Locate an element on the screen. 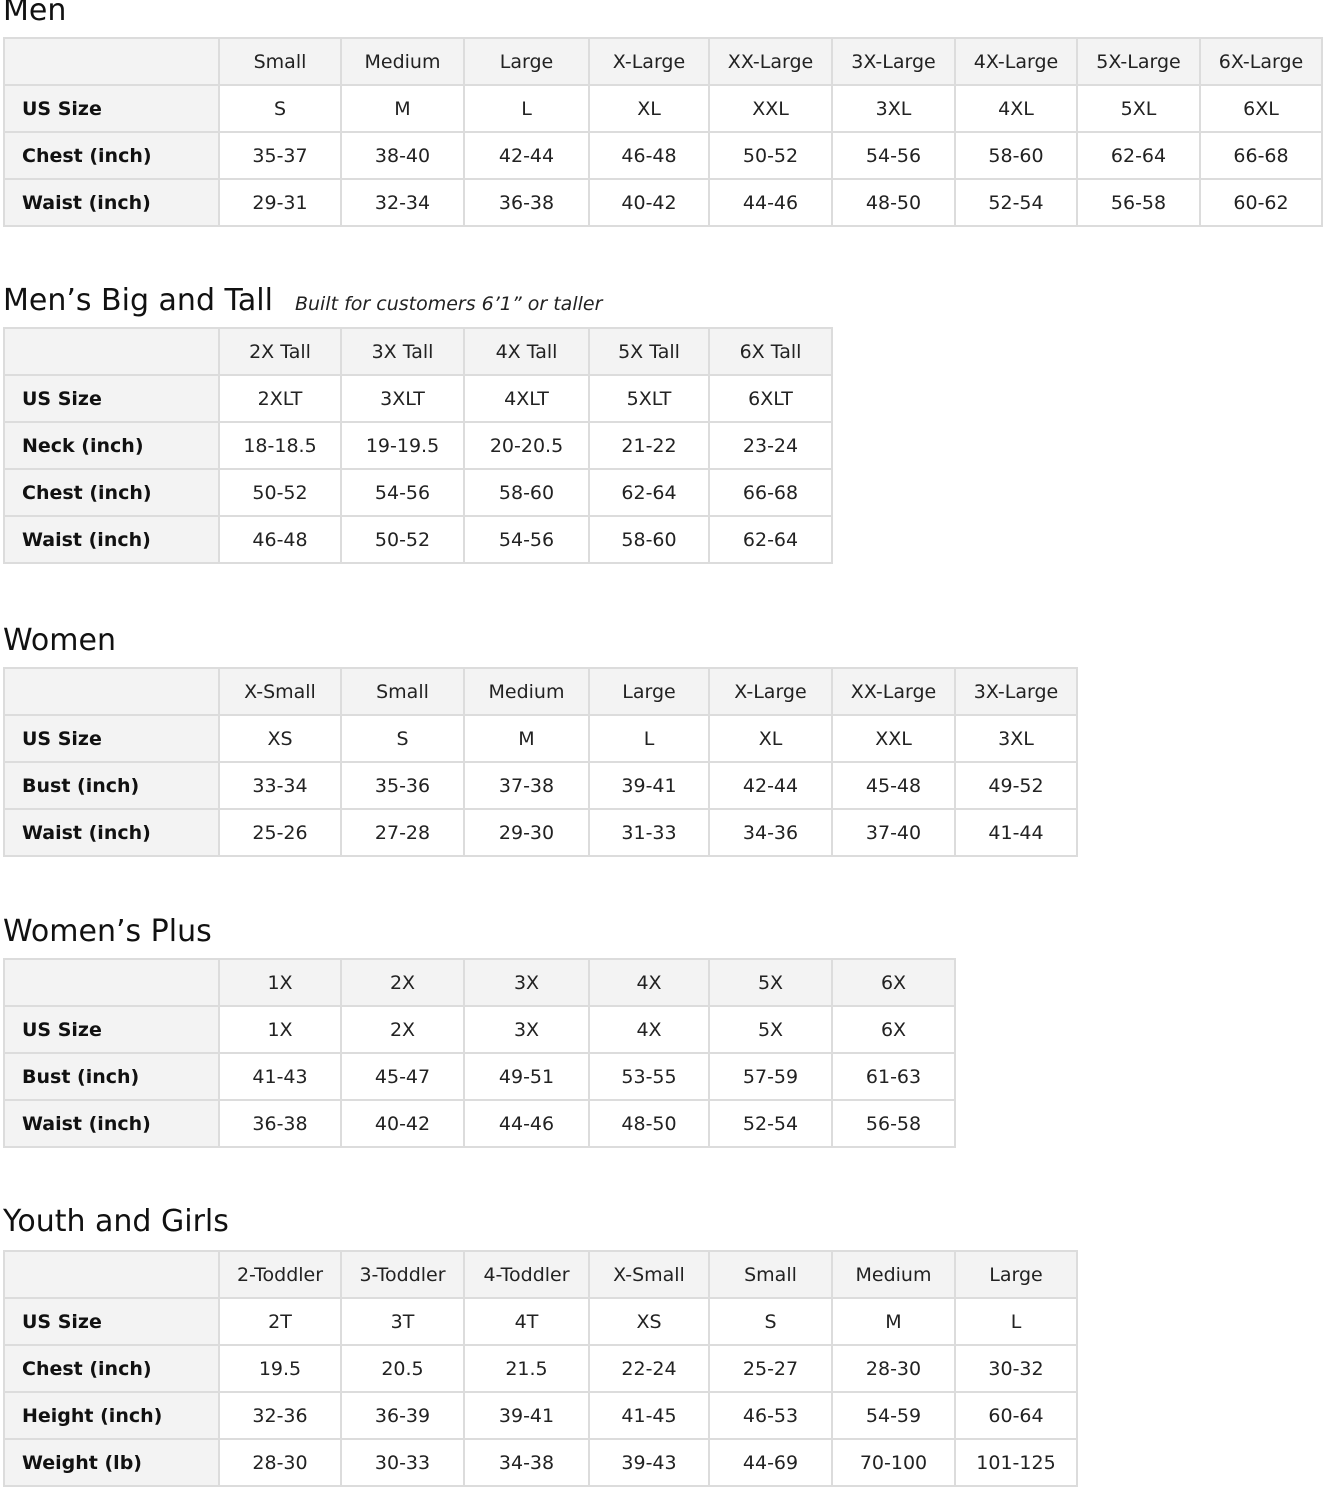 Image resolution: width=1325 pixels, height=1500 pixels. table-cell: 60-64 is located at coordinates (1016, 1415).